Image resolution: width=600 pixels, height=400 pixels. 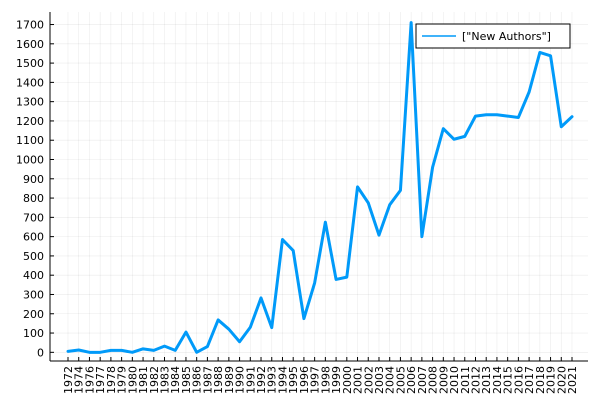 What do you see at coordinates (506, 36) in the screenshot?
I see `legend-label: ["New Authors"]` at bounding box center [506, 36].